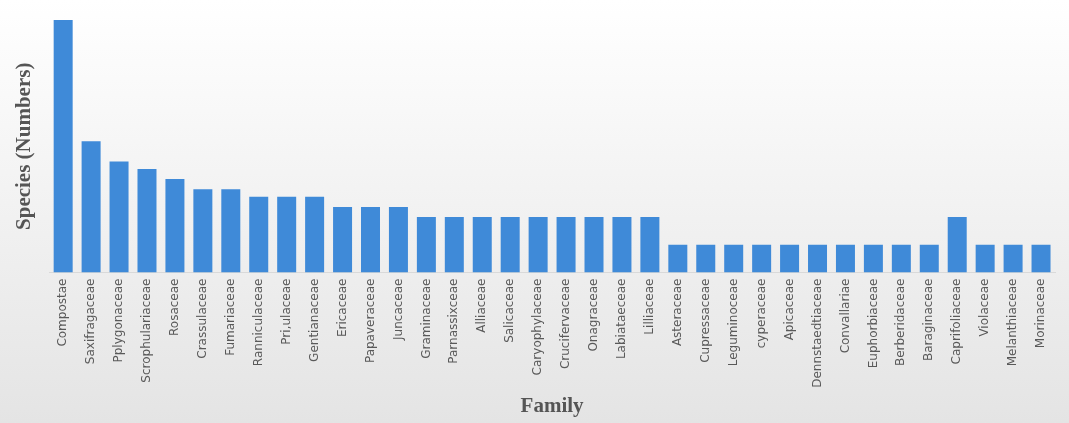  Describe the element at coordinates (313, 320) in the screenshot. I see `x-tick-label: Gentianaceae` at that location.